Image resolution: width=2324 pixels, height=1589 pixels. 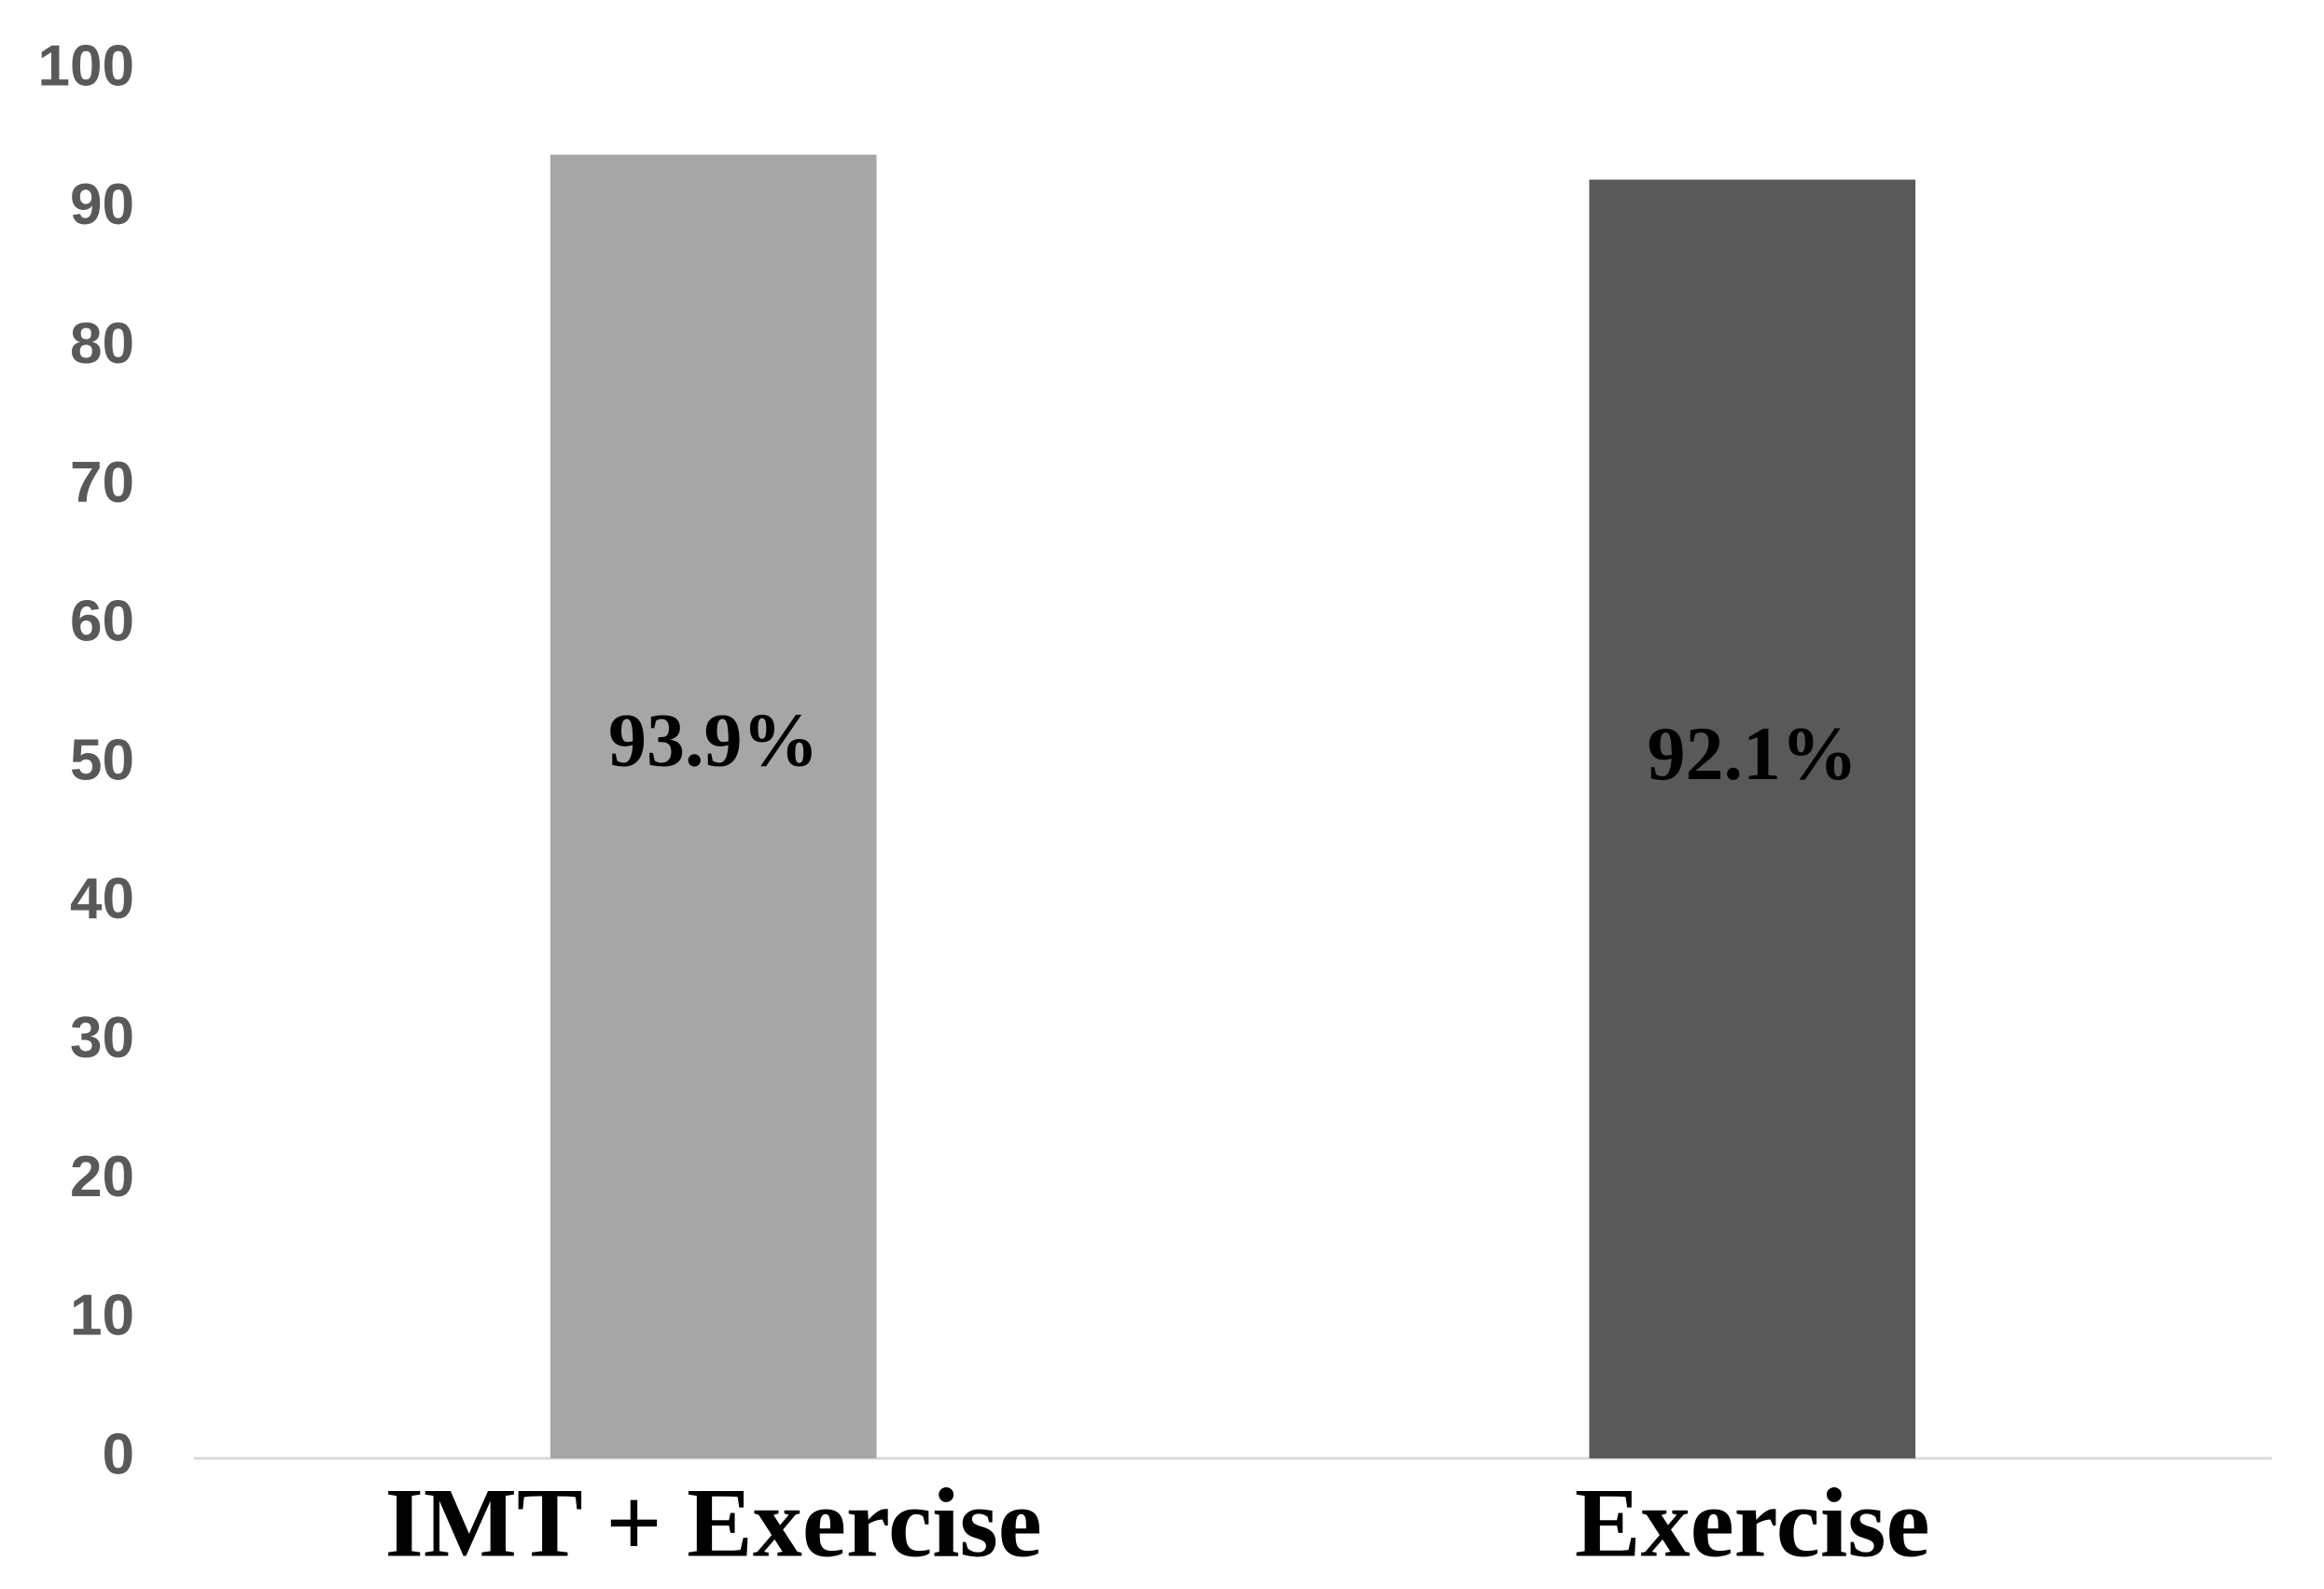 What do you see at coordinates (1753, 1522) in the screenshot?
I see `x-tick-label: Exercise` at bounding box center [1753, 1522].